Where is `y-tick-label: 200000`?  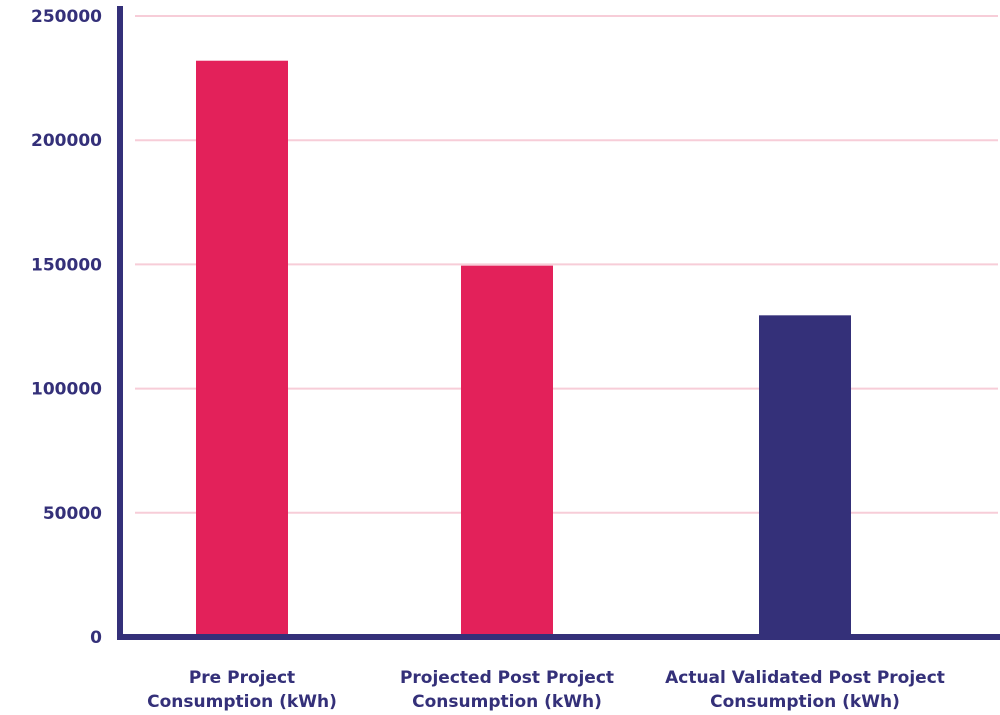
y-tick-label: 200000 is located at coordinates (66, 141).